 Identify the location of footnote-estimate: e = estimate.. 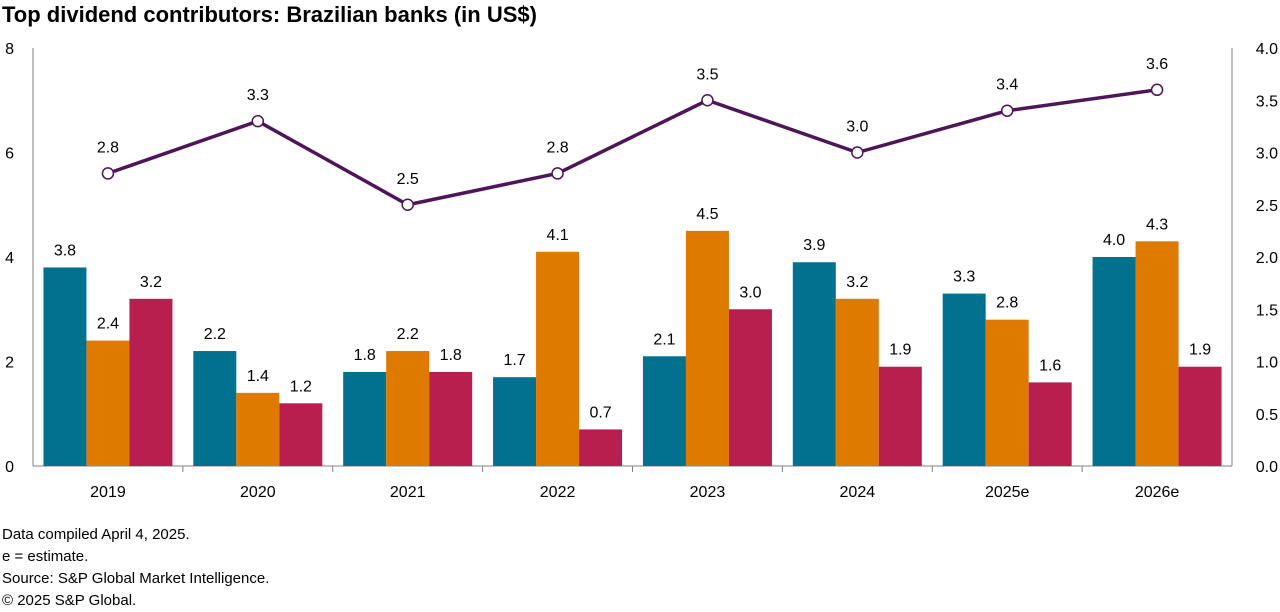
(45, 556).